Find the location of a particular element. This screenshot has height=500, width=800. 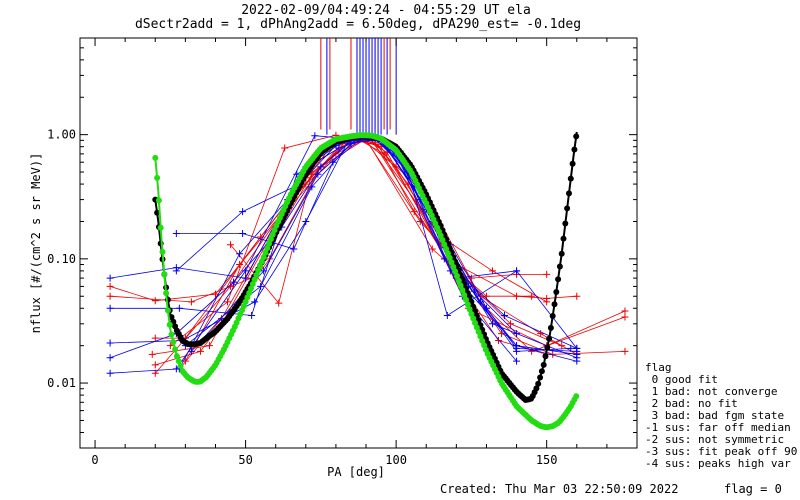

y-tick-label: 0.01 is located at coordinates (61, 383).